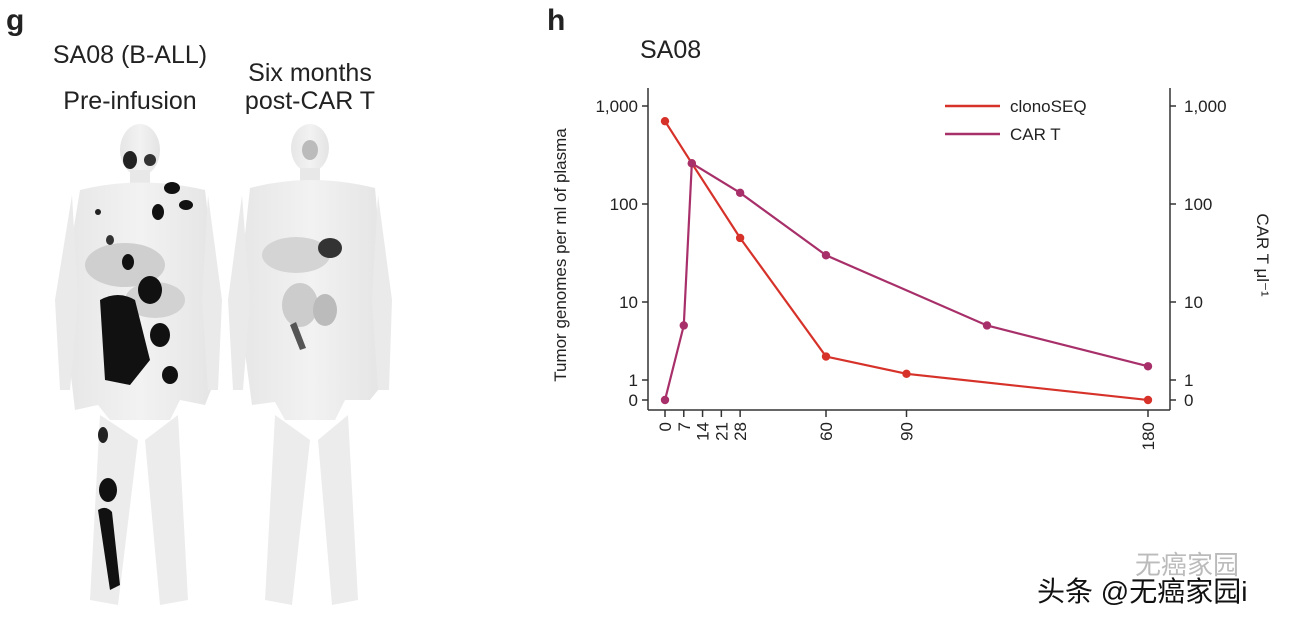 The image size is (1300, 622). What do you see at coordinates (1188, 380) in the screenshot?
I see `y-tick-label-right: 1` at bounding box center [1188, 380].